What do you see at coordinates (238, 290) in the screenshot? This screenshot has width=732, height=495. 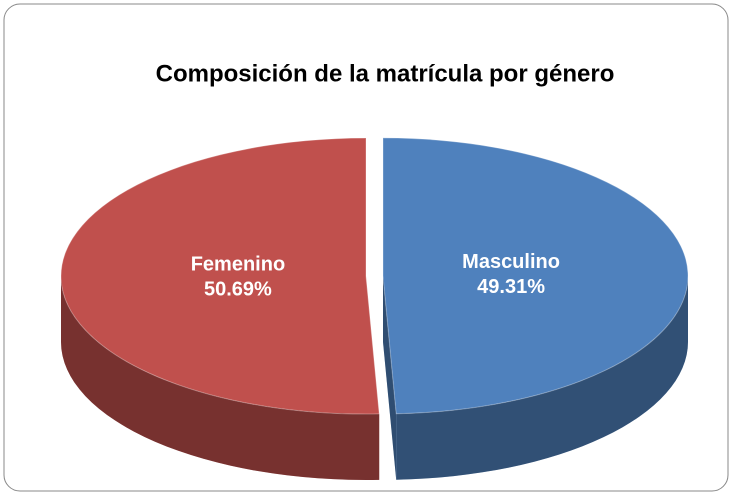 I see `slice-value-label: 50.69%` at bounding box center [238, 290].